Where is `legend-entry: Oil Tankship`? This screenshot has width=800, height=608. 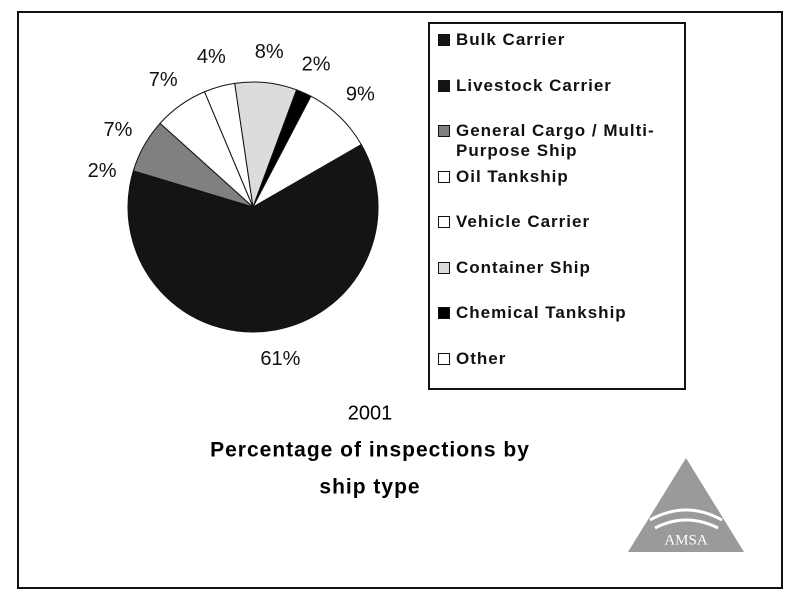 legend-entry: Oil Tankship is located at coordinates (557, 190).